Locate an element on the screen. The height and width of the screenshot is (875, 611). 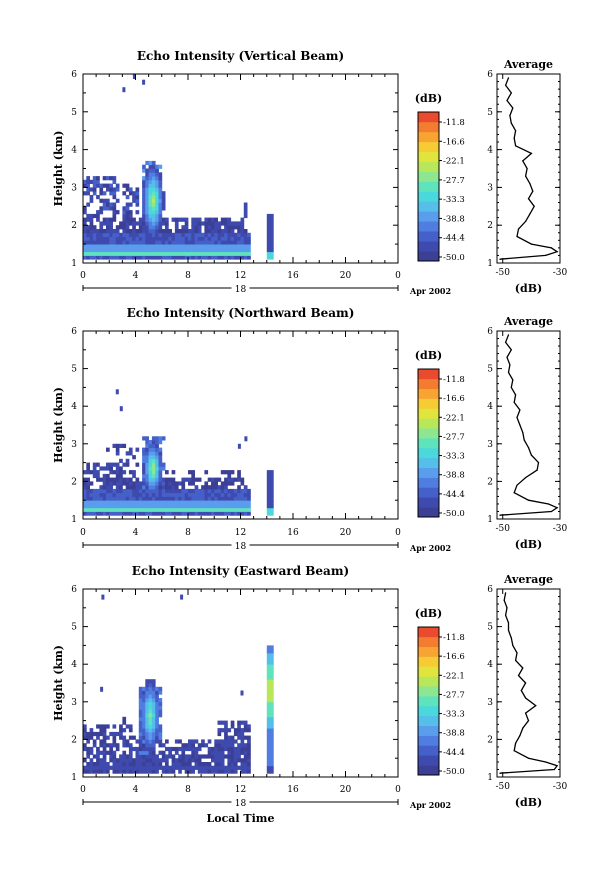
average-profile-line is located at coordinates (529, 425).